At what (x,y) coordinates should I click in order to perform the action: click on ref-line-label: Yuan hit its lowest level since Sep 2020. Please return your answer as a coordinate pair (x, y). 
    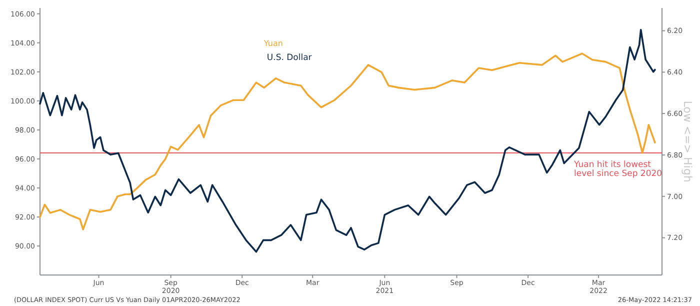
    Looking at the image, I should click on (617, 169).